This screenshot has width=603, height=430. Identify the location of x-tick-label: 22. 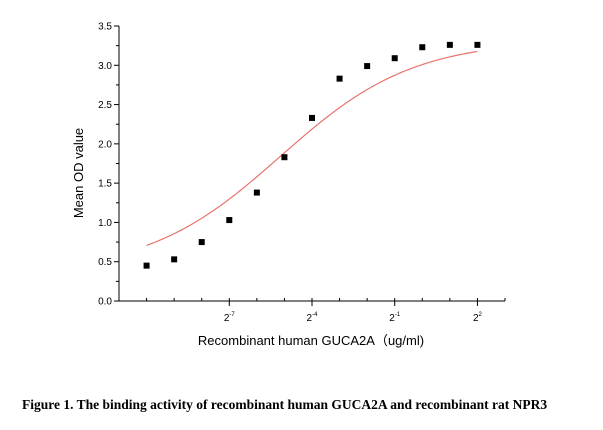
(478, 318).